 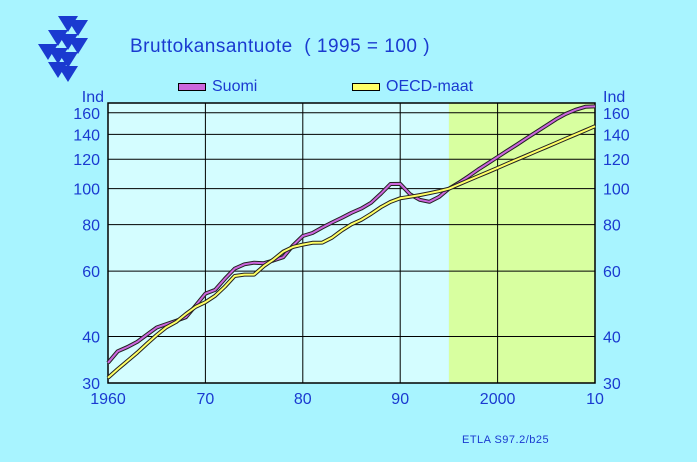 What do you see at coordinates (86, 114) in the screenshot?
I see `y-tick-label-left: 160` at bounding box center [86, 114].